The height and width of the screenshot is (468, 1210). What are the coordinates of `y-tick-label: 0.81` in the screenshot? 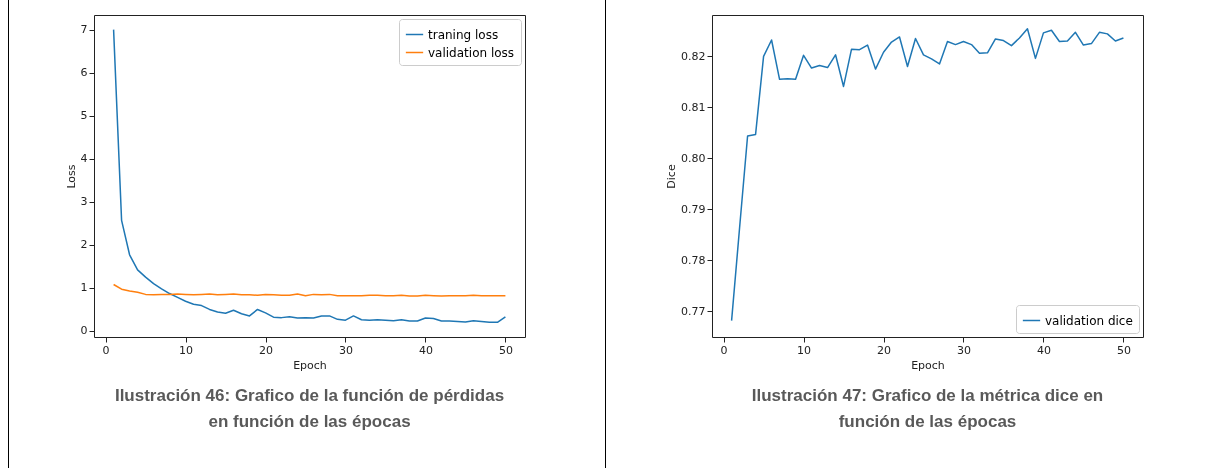 It's located at (693, 107).